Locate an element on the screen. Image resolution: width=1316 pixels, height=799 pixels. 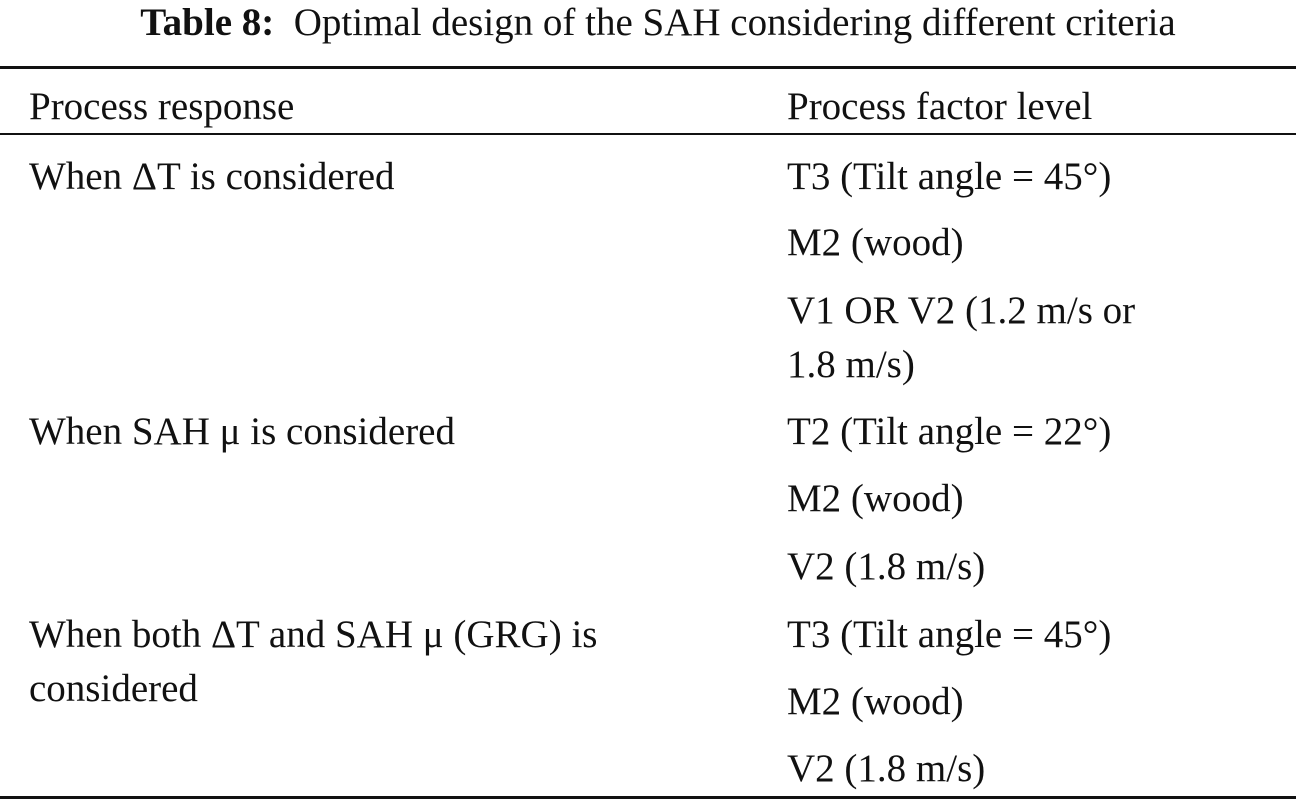
level-g1-material: M2 (wood) is located at coordinates (875, 242).